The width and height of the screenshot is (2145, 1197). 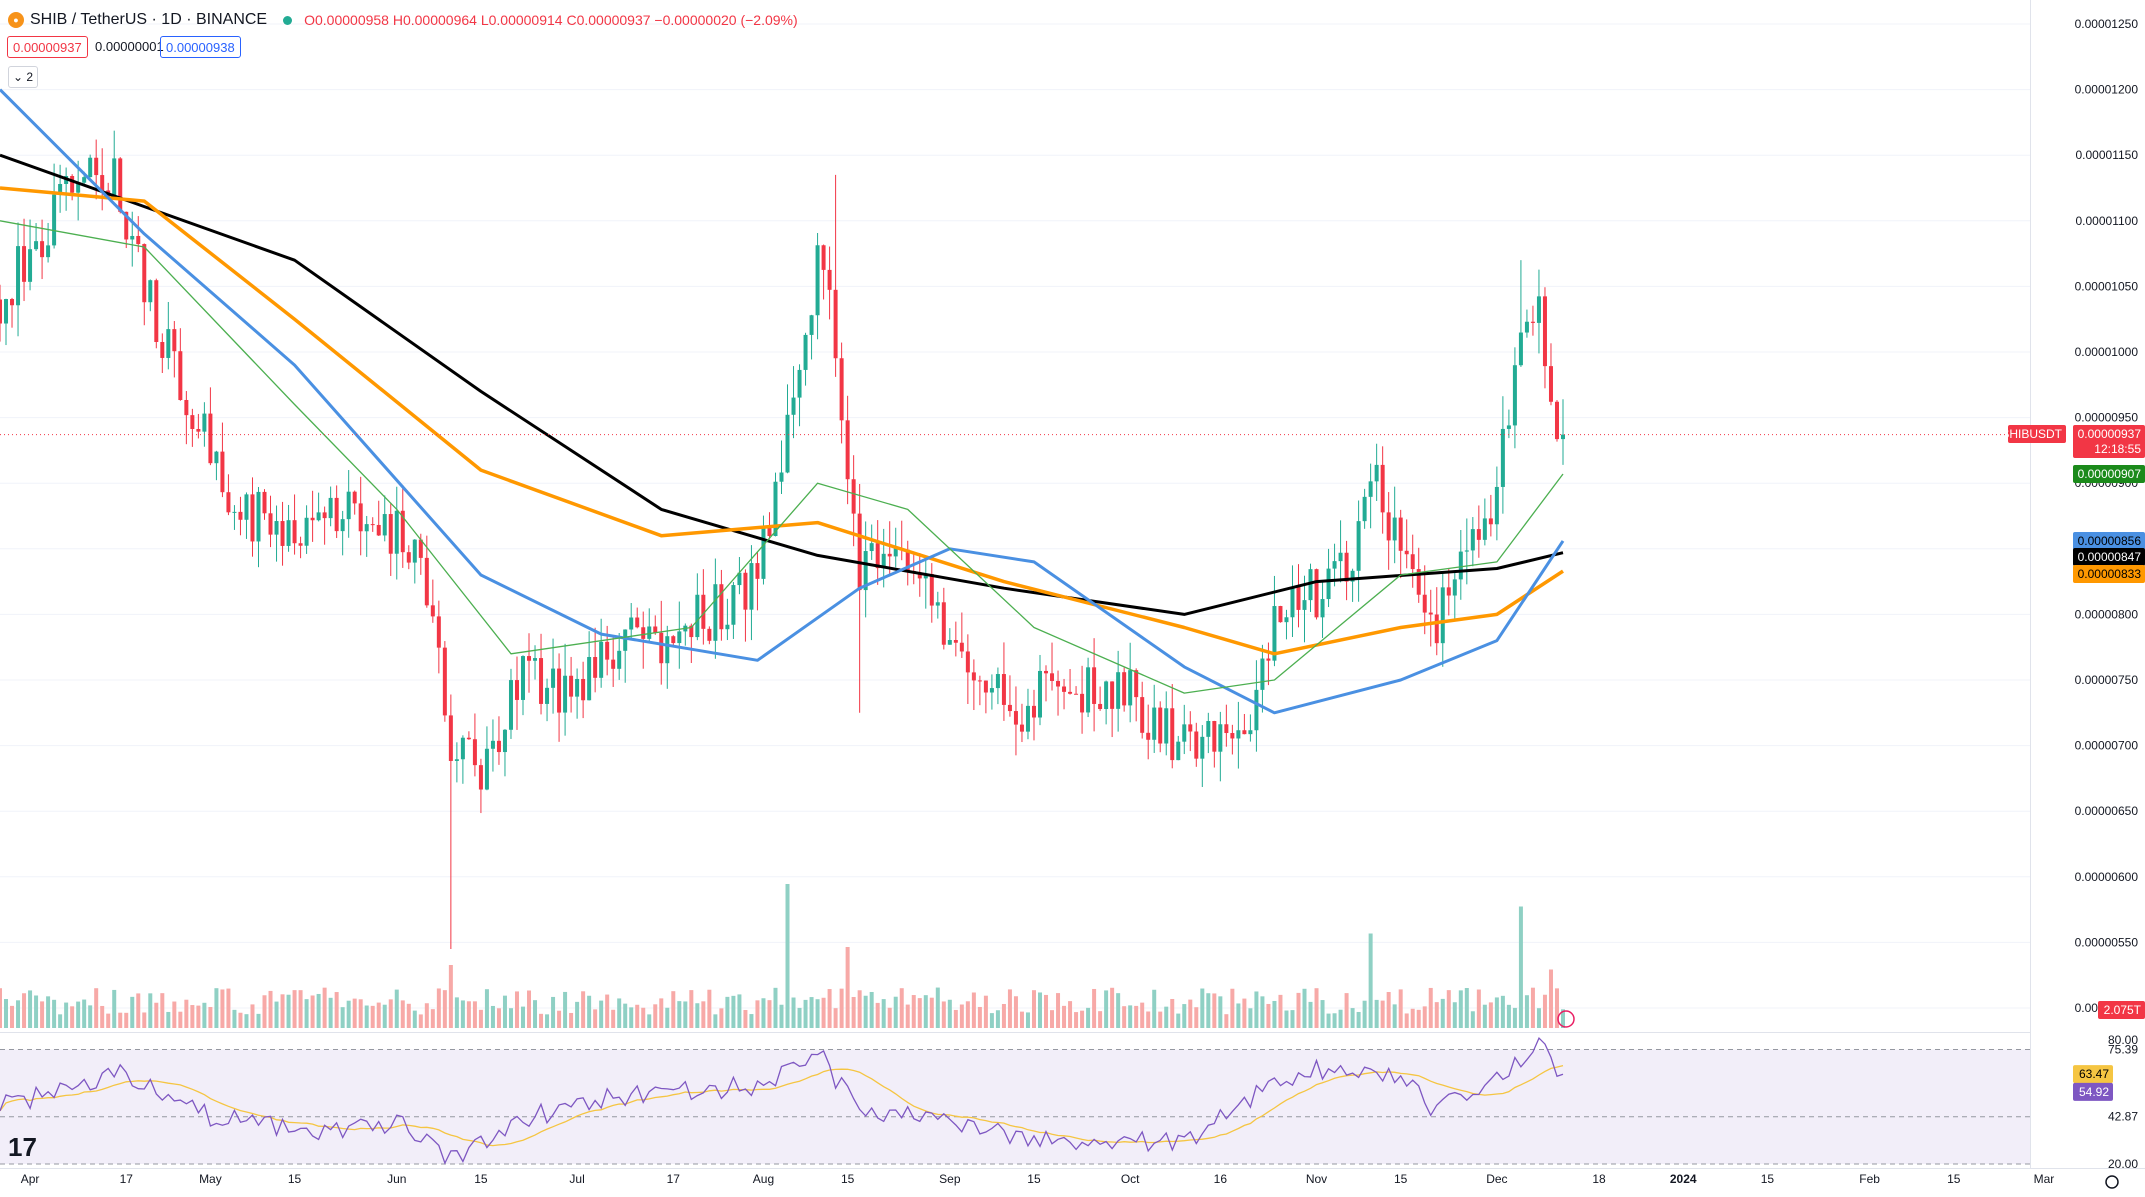 What do you see at coordinates (2112, 1182) in the screenshot?
I see `gear-icon` at bounding box center [2112, 1182].